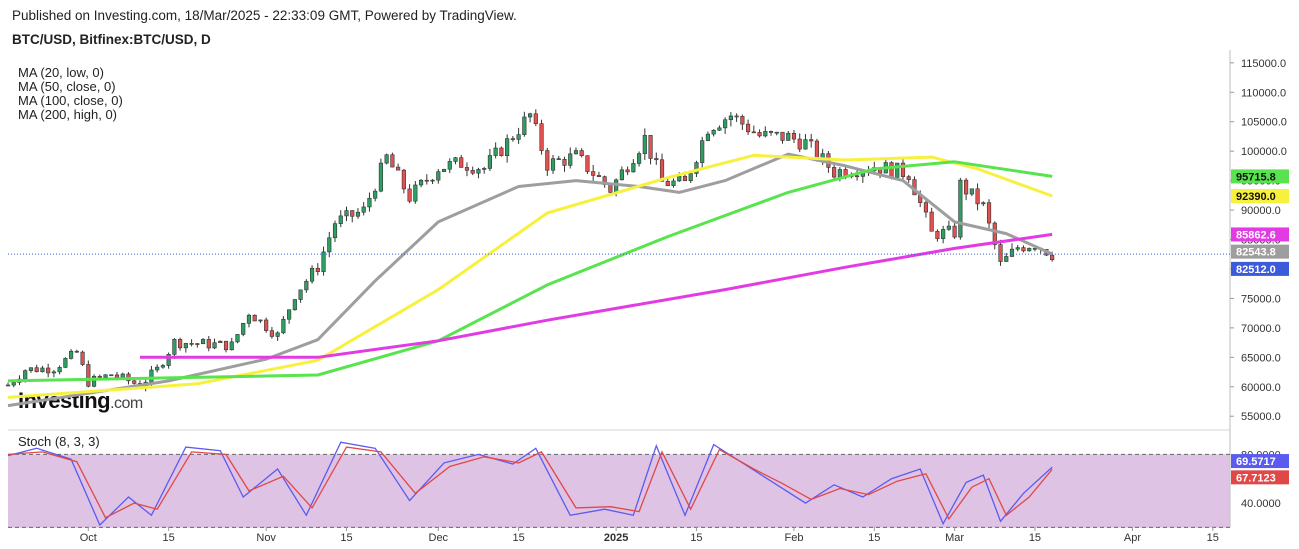 This screenshot has height=549, width=1299. I want to click on ma50-price-badge-bg, so click(1260, 196).